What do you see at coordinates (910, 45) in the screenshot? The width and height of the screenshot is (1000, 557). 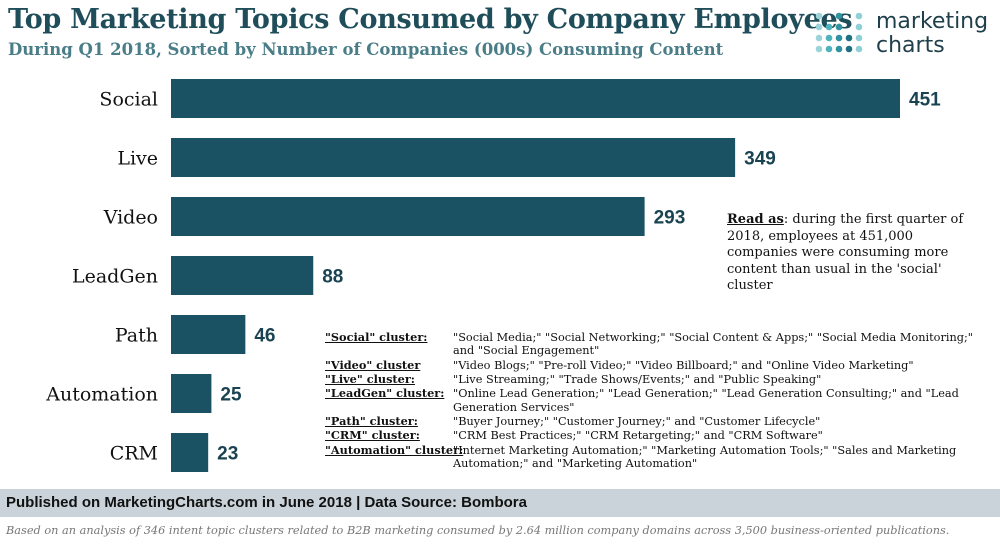 I see `logo-line-2: charts` at bounding box center [910, 45].